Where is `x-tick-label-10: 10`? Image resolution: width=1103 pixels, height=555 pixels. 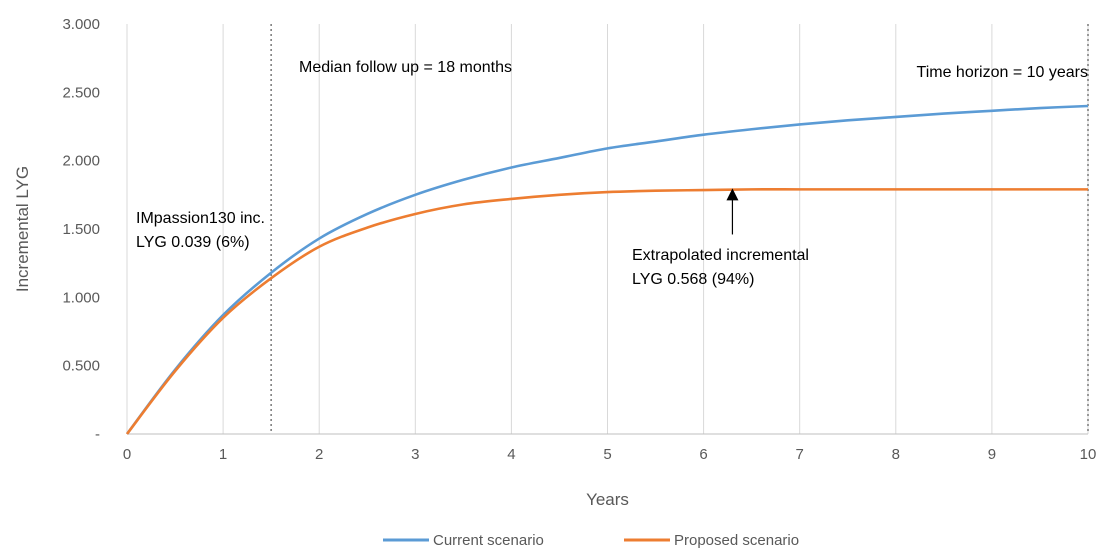 x-tick-label-10: 10 is located at coordinates (1088, 454).